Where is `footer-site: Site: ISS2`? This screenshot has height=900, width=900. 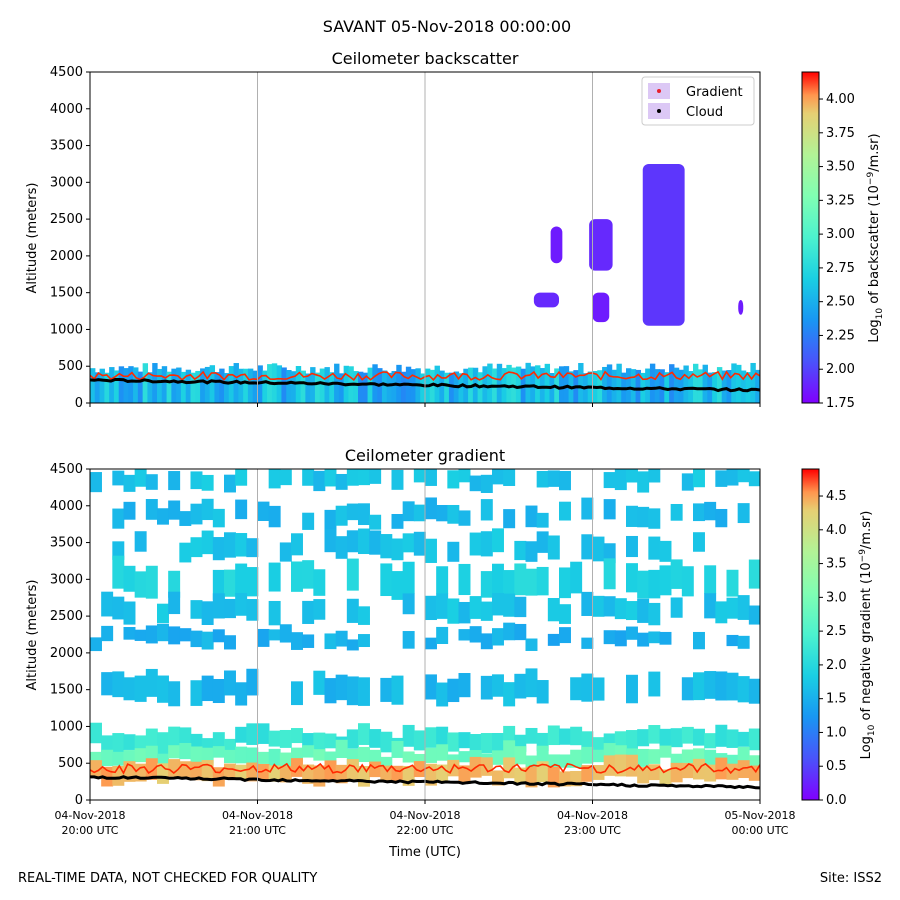 footer-site: Site: ISS2 is located at coordinates (851, 878).